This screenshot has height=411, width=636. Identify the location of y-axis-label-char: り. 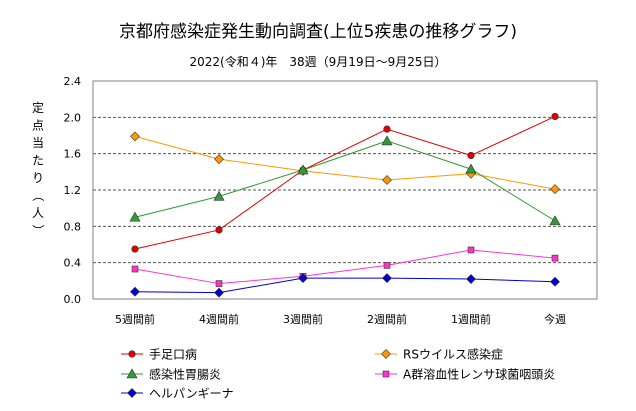
(38, 178).